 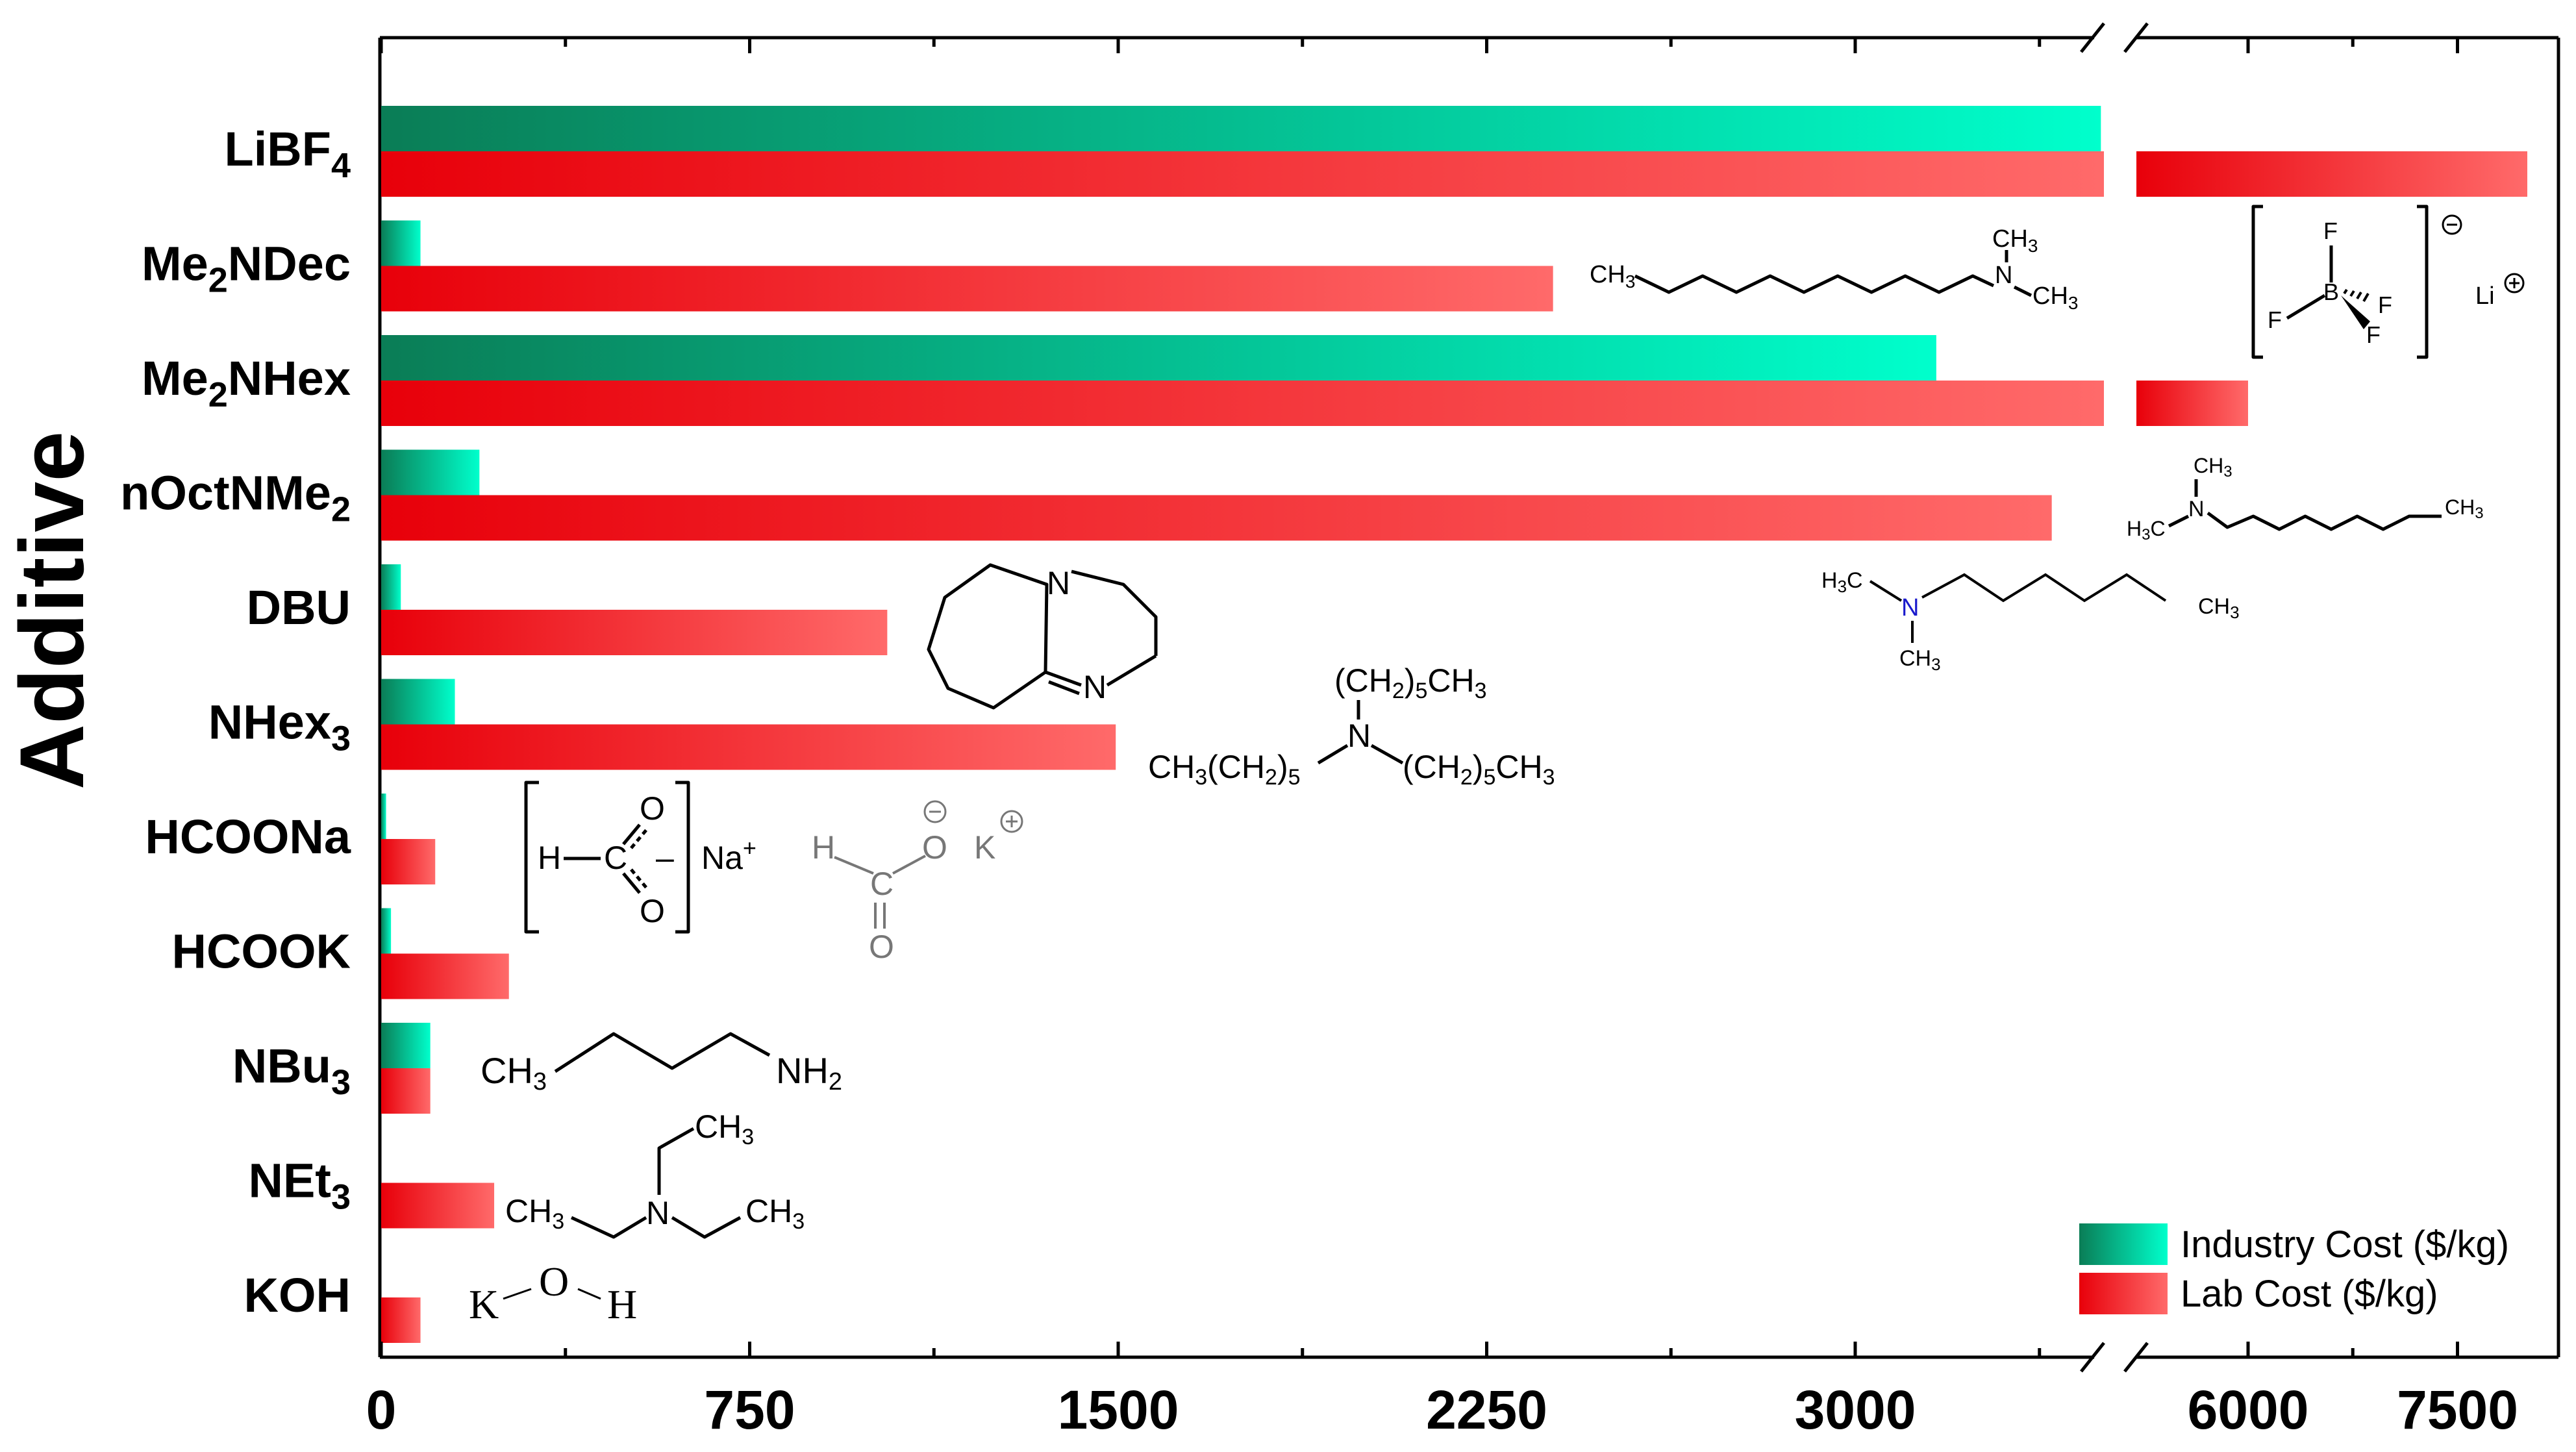 I want to click on svg-text: Na+, so click(x=729, y=855).